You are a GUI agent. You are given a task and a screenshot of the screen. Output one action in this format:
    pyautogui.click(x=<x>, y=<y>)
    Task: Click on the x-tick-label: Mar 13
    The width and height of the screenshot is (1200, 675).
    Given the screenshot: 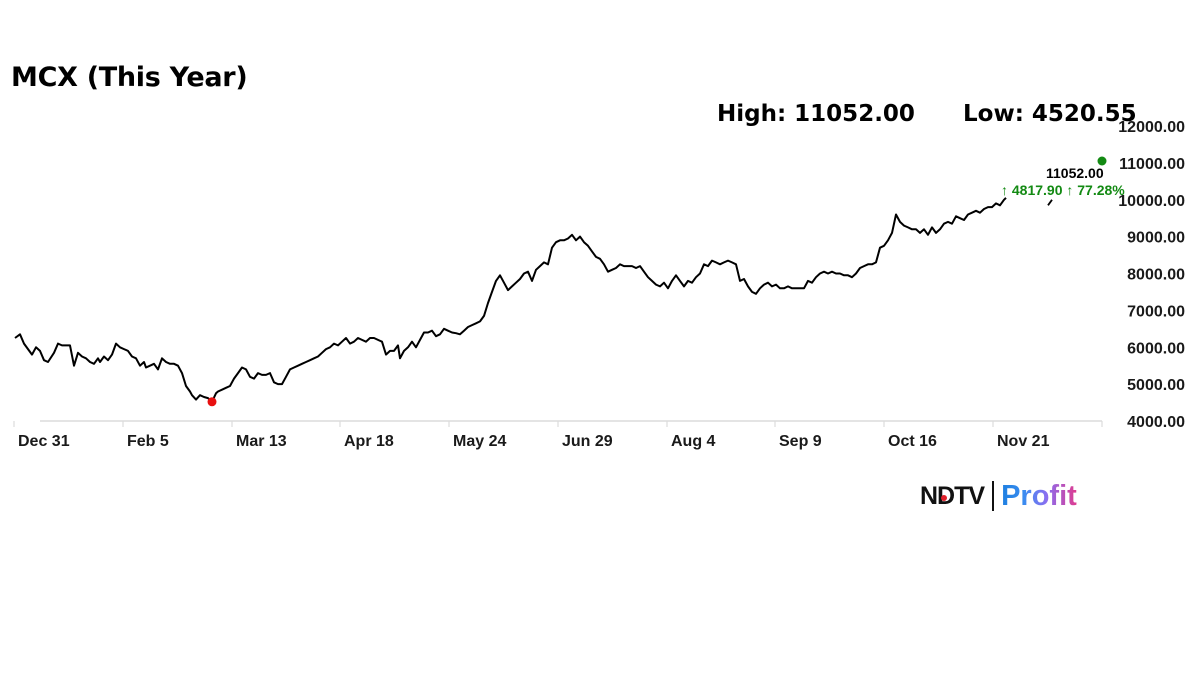 What is the action you would take?
    pyautogui.click(x=261, y=441)
    